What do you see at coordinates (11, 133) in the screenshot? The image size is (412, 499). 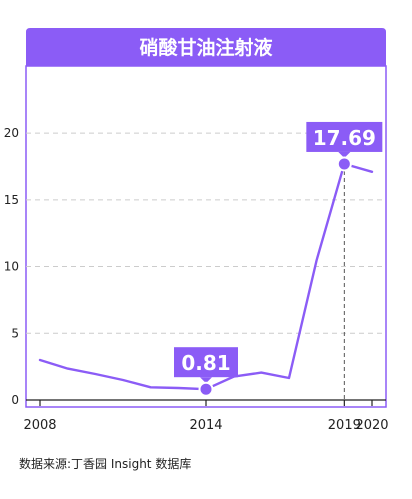 I see `y-tick-label: 20` at bounding box center [11, 133].